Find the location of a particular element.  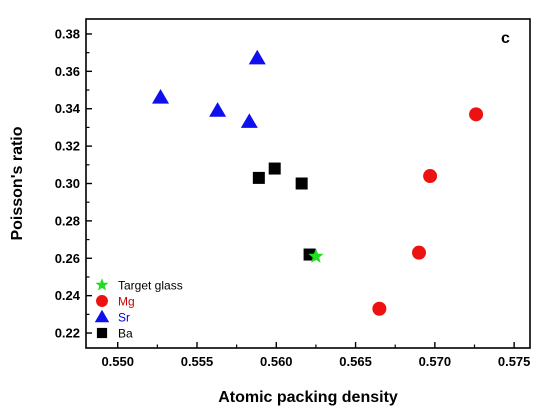

x-tick-label: 0.550 is located at coordinates (117, 361).